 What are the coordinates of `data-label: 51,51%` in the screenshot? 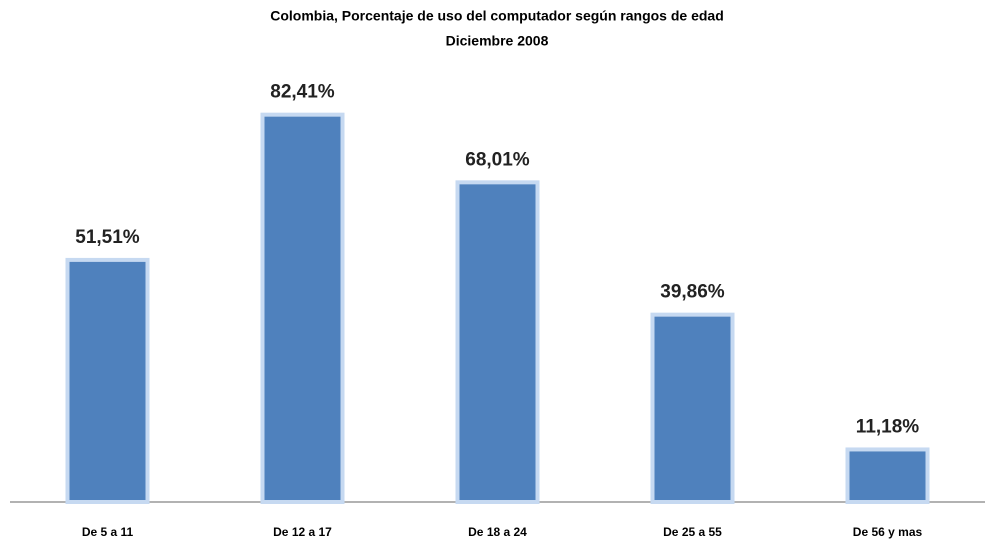 It's located at (107, 237).